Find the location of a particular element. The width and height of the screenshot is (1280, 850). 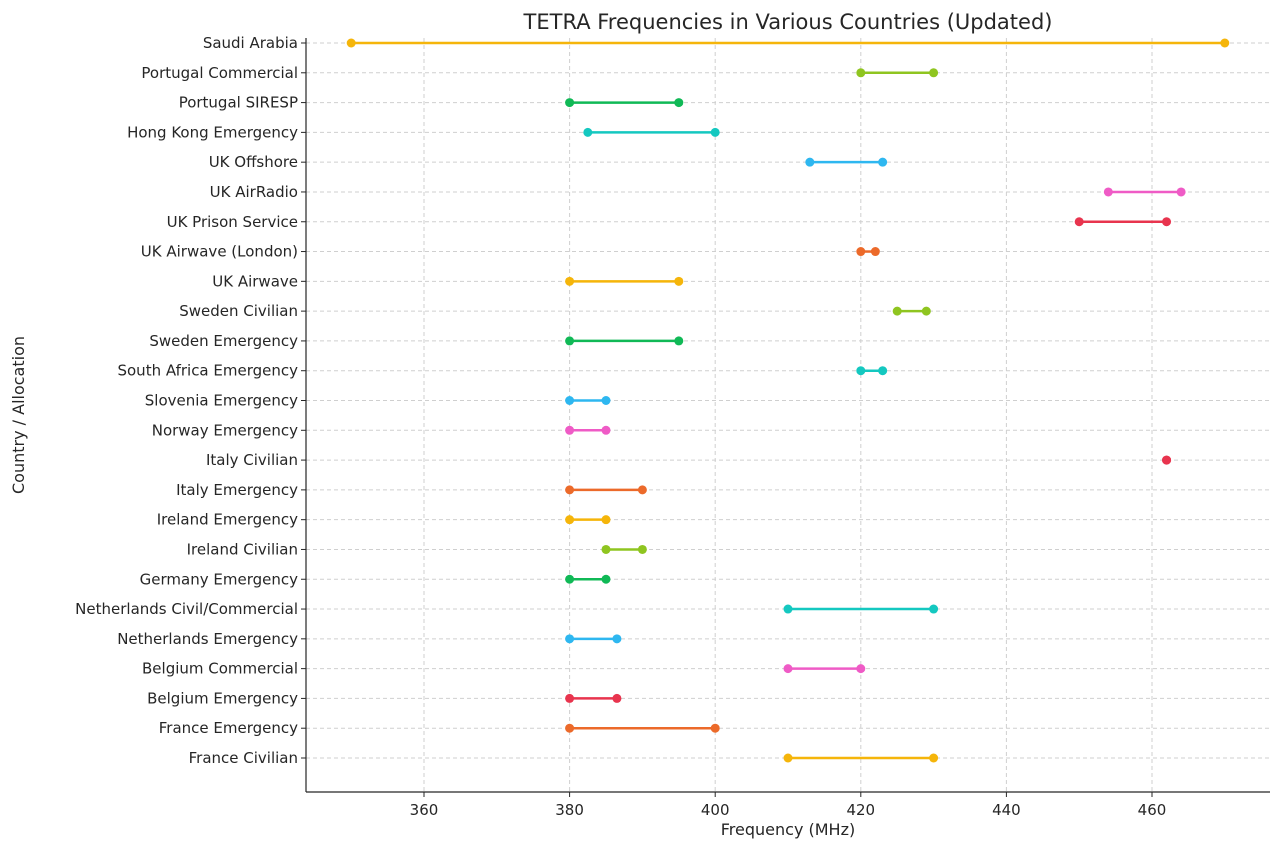

x-axis-label: Frequency (MHz) is located at coordinates (788, 829).